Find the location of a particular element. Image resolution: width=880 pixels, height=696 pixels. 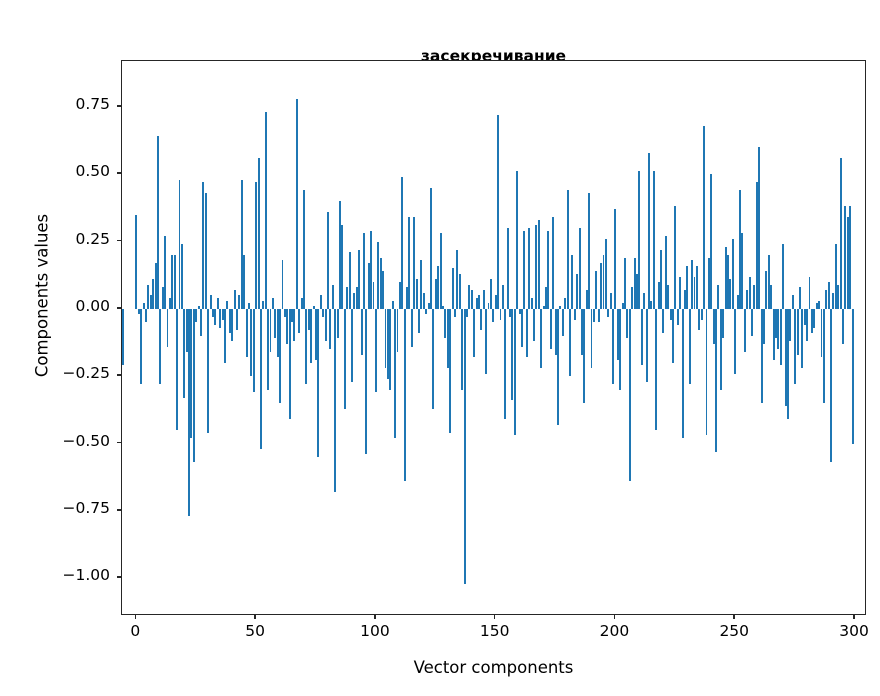

x-tick-label: 200 is located at coordinates (614, 631).